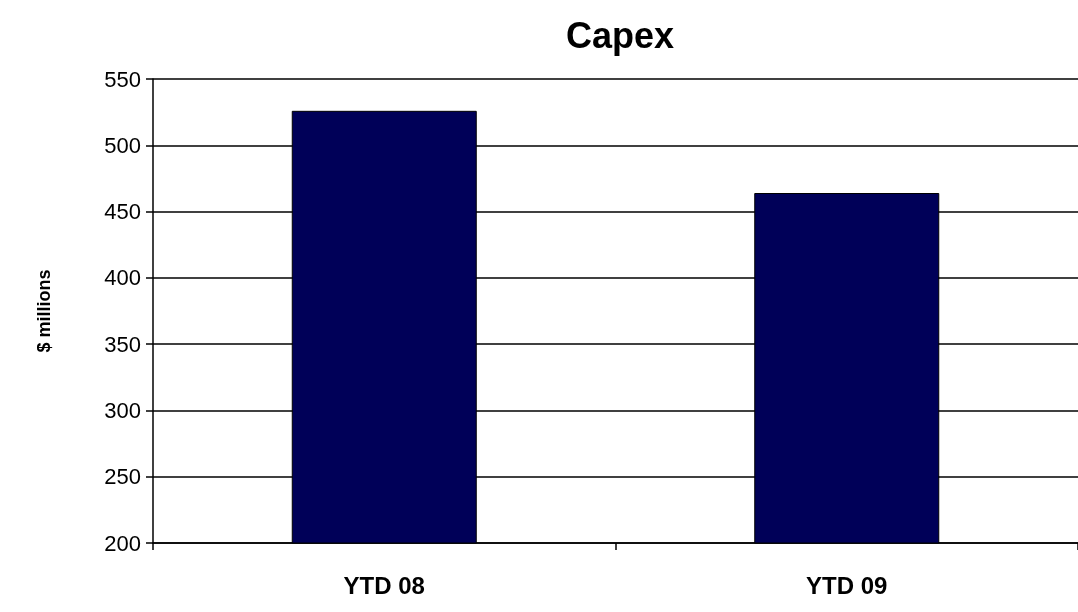  Describe the element at coordinates (122, 543) in the screenshot. I see `y-tick-label: 200` at that location.